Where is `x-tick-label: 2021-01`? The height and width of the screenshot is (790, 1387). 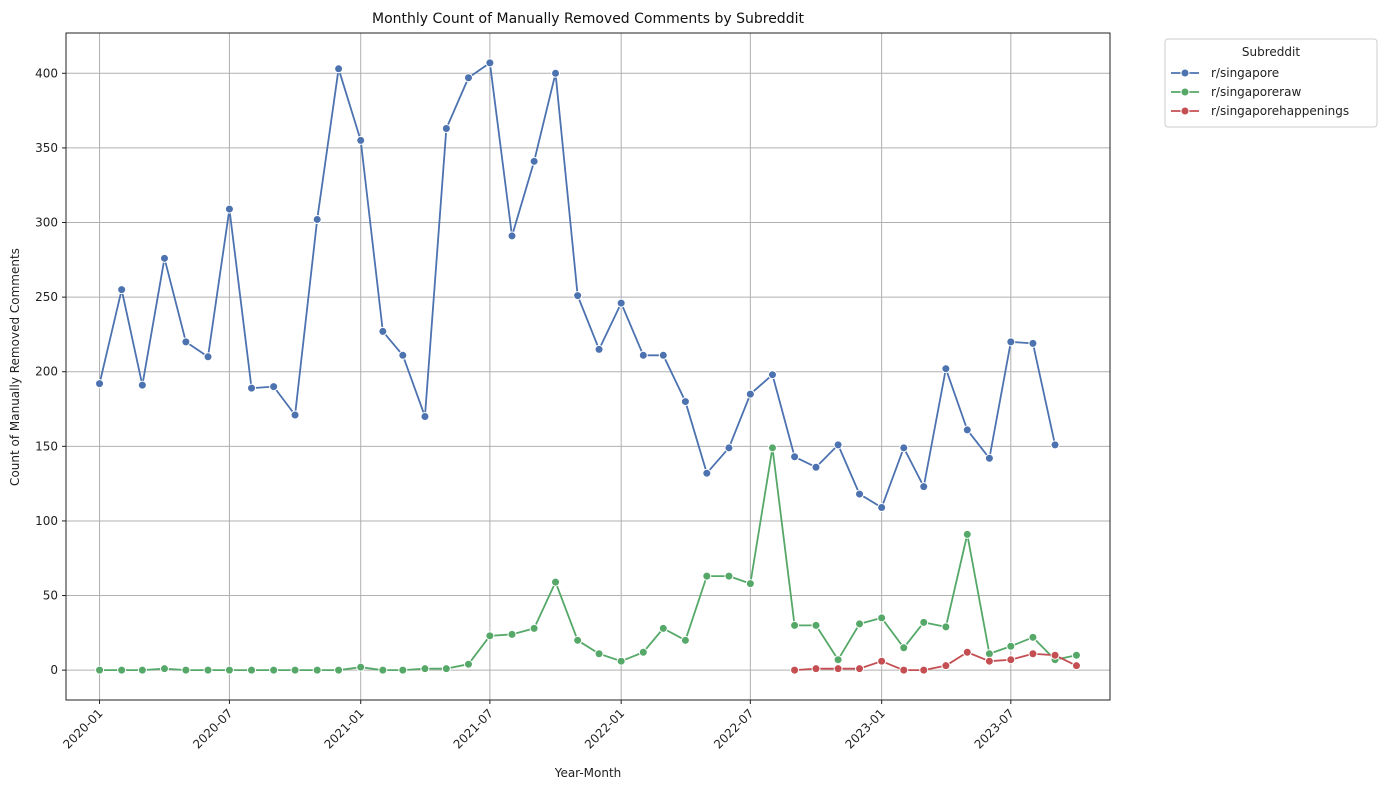 x-tick-label: 2021-01 is located at coordinates (343, 728).